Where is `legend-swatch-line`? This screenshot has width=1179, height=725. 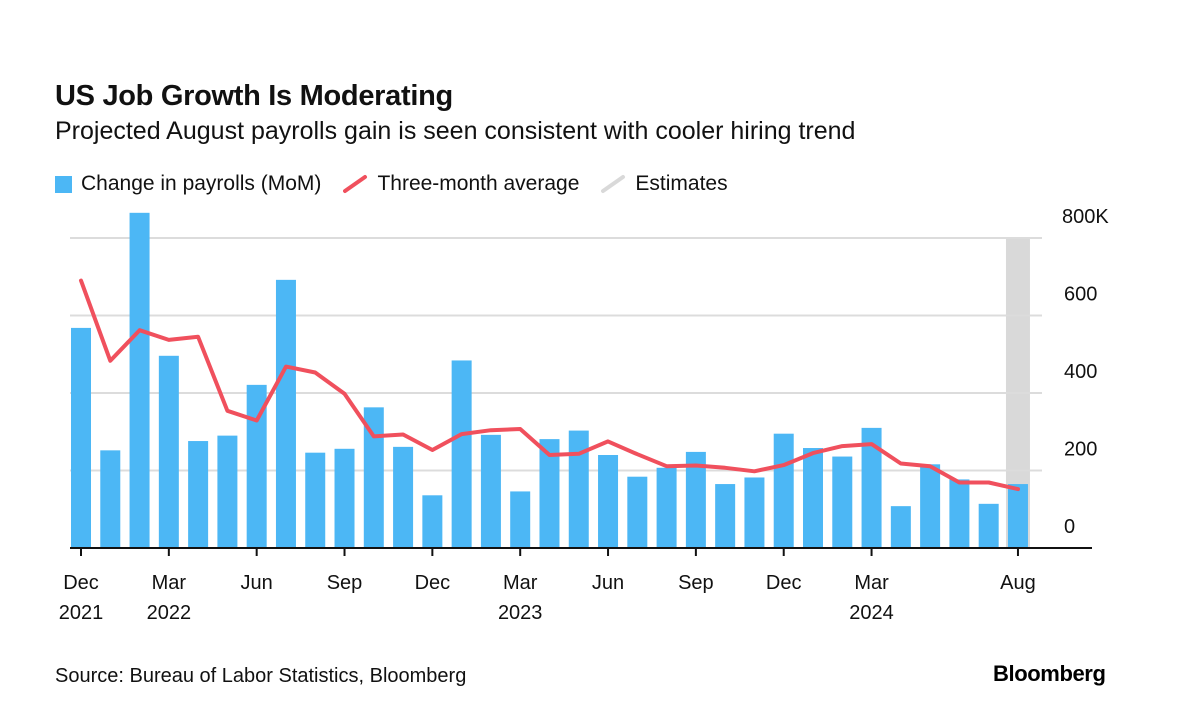
legend-swatch-line is located at coordinates (355, 184).